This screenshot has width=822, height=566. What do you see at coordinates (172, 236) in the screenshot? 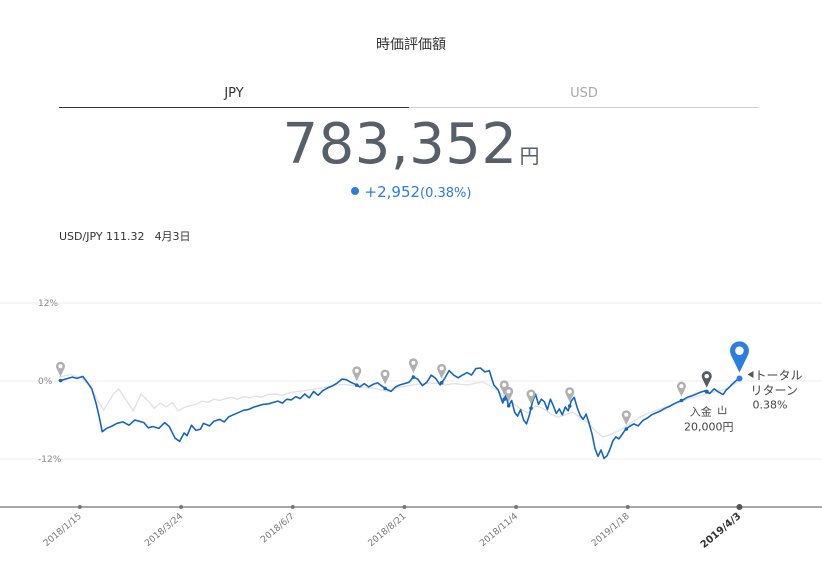
I see `fx-date: 4月3日` at bounding box center [172, 236].